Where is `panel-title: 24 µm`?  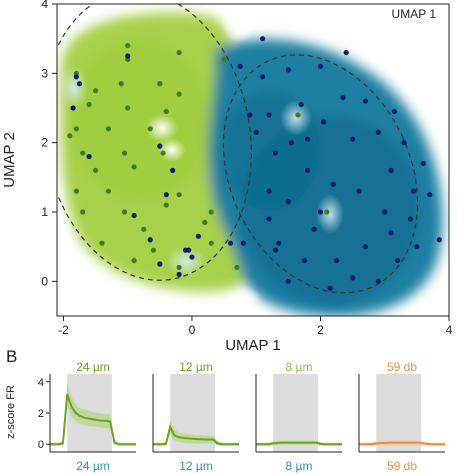
panel-title: 24 µm is located at coordinates (93, 367).